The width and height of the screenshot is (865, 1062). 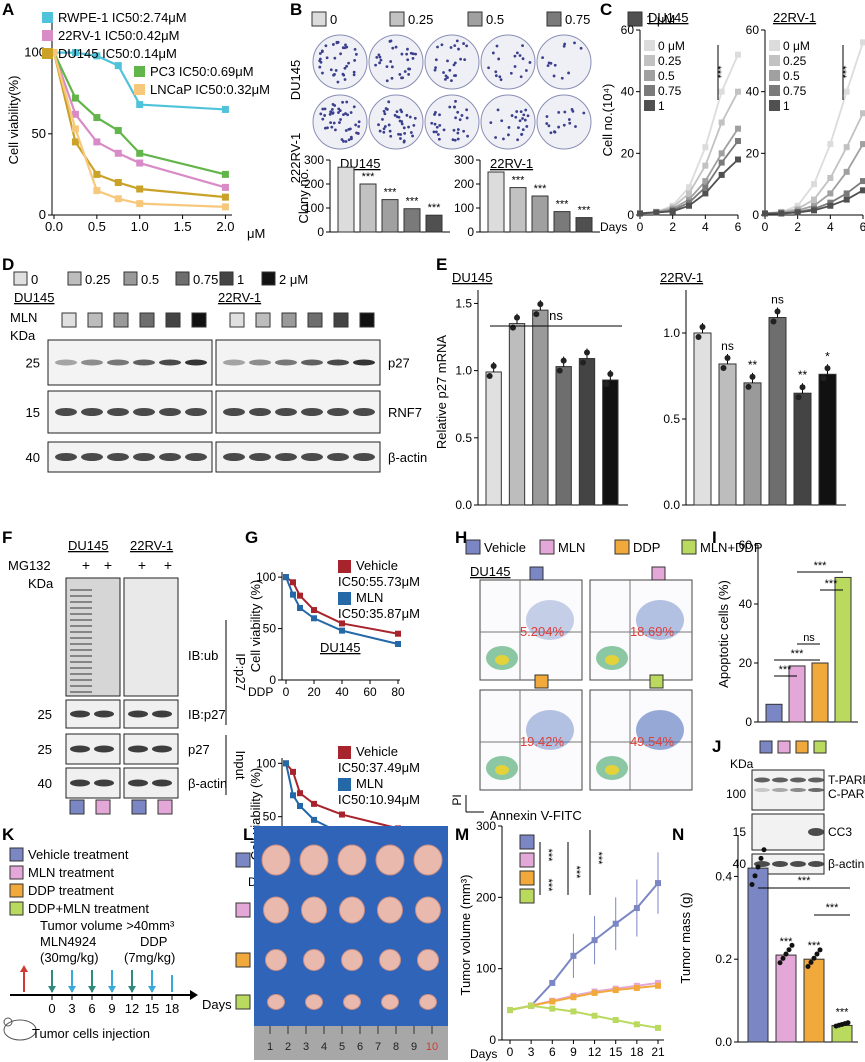 What do you see at coordinates (670, 61) in the screenshot?
I see `panel-c-legend-label: 0.25` at bounding box center [670, 61].